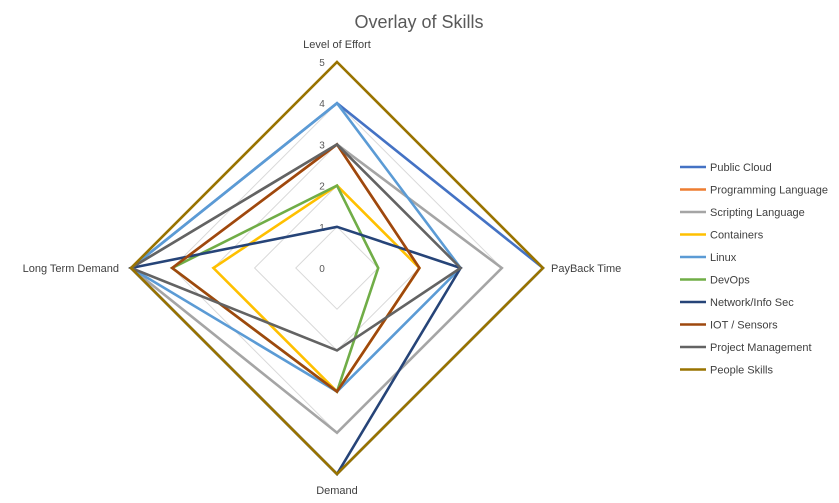  Describe the element at coordinates (322, 187) in the screenshot. I see `tick-label: 2` at that location.